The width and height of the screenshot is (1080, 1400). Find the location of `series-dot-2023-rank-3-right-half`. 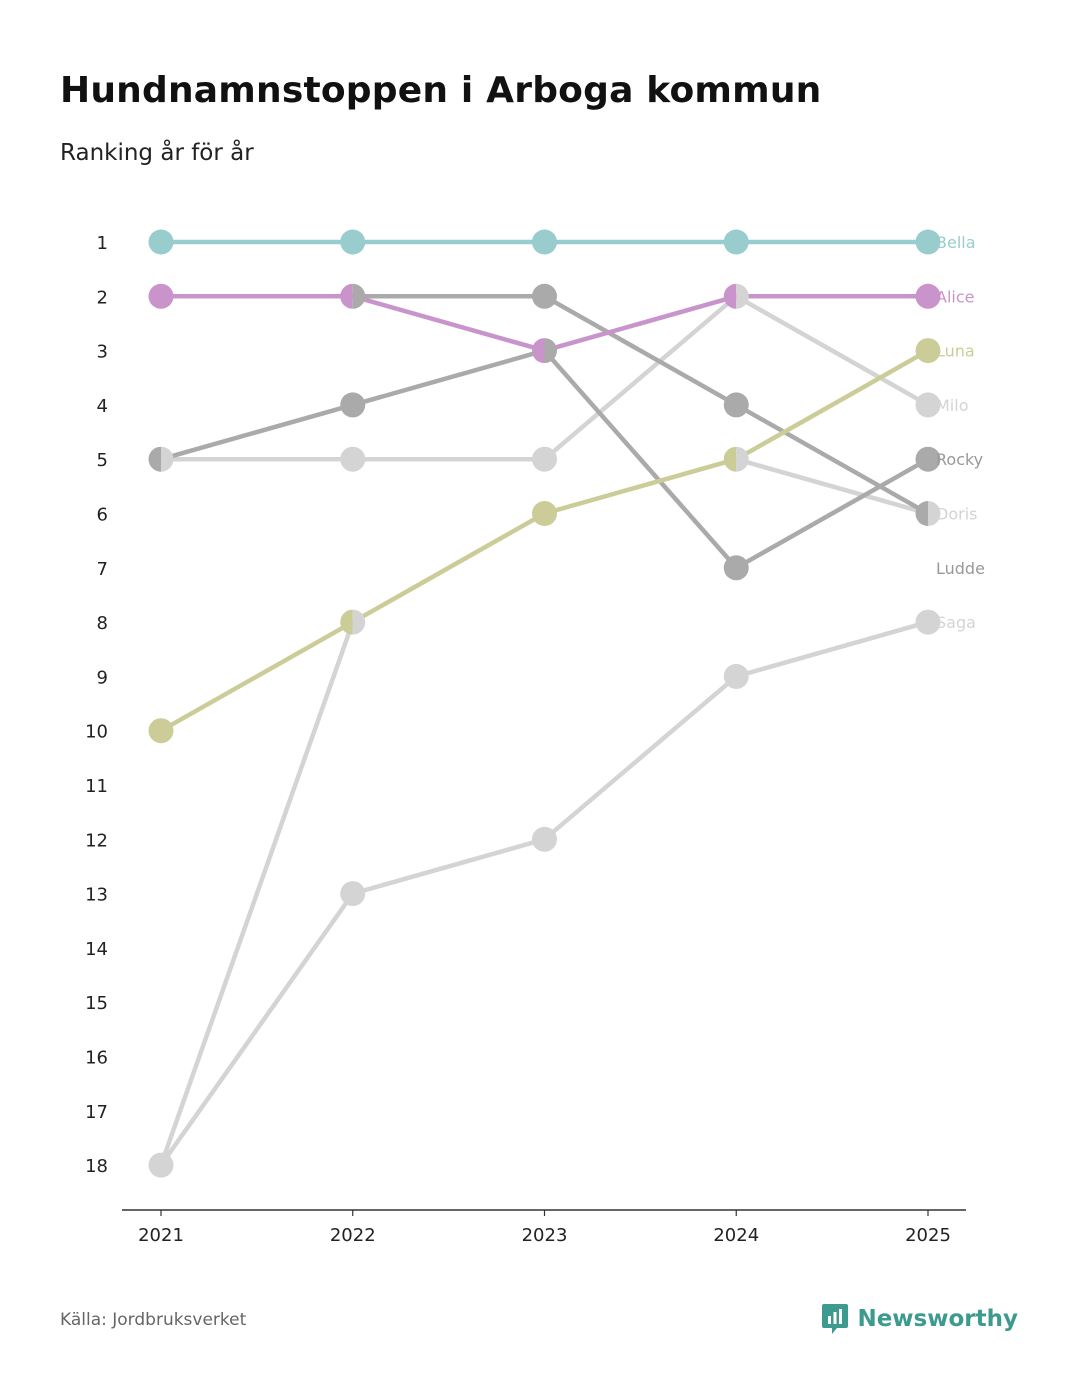

series-dot-2023-rank-3-right-half is located at coordinates (550, 351).